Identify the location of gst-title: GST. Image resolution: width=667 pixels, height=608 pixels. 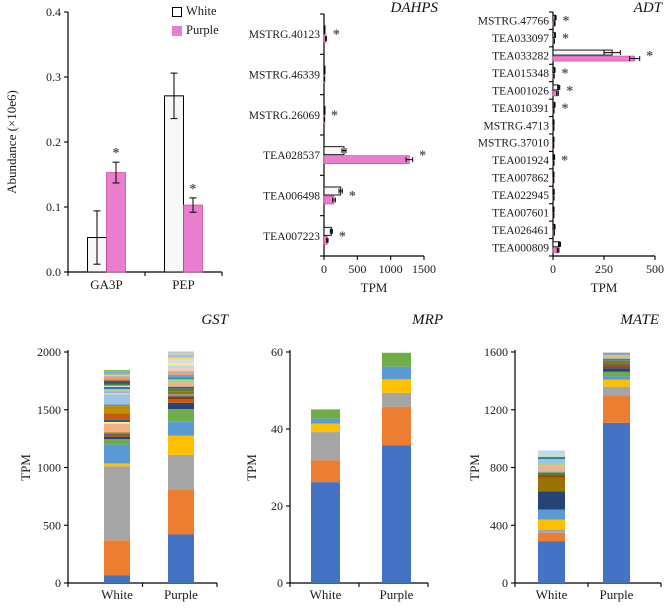
(214, 320).